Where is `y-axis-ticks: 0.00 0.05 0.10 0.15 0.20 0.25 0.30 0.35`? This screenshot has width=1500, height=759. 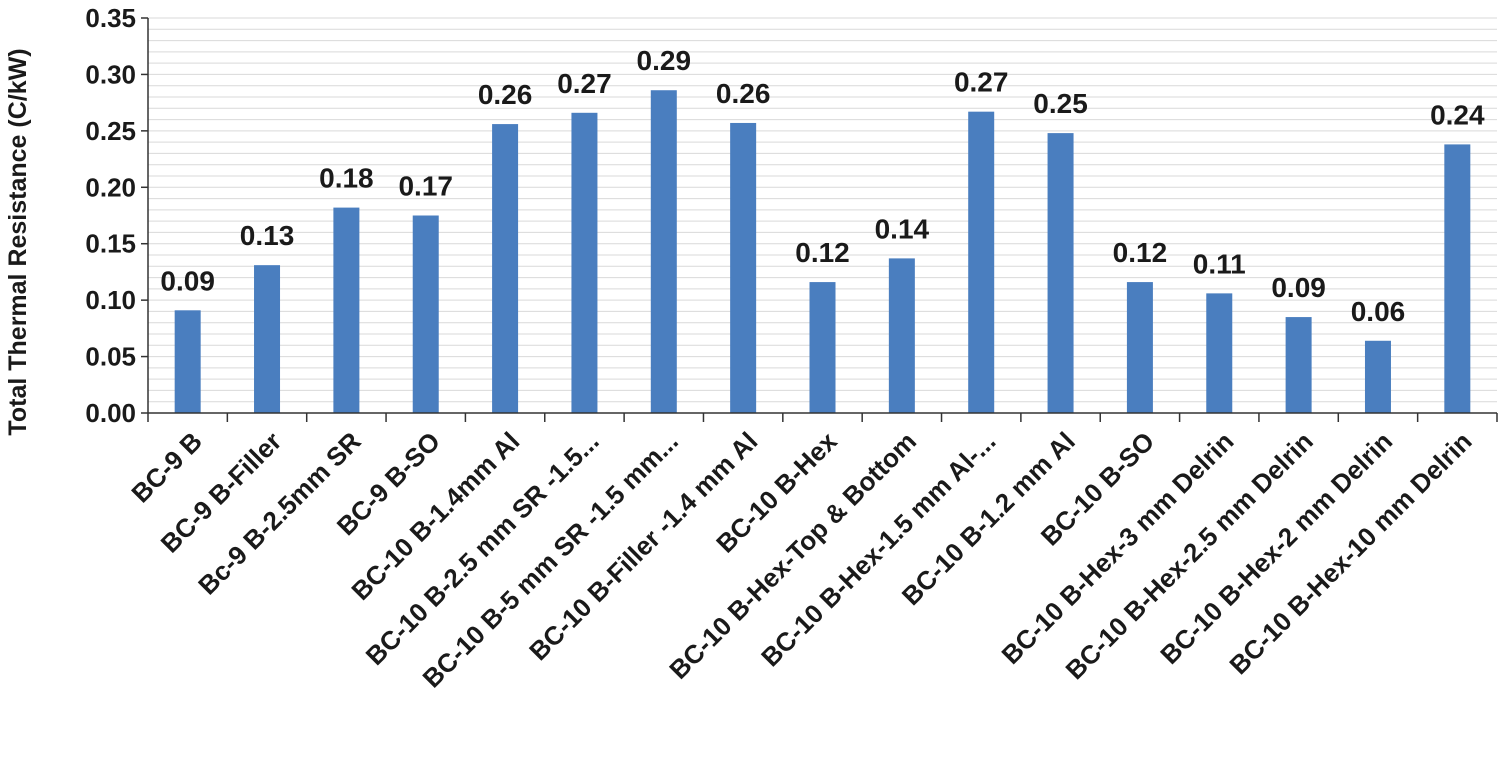 y-axis-ticks: 0.00 0.05 0.10 0.15 0.20 0.25 0.30 0.35 is located at coordinates (116, 215).